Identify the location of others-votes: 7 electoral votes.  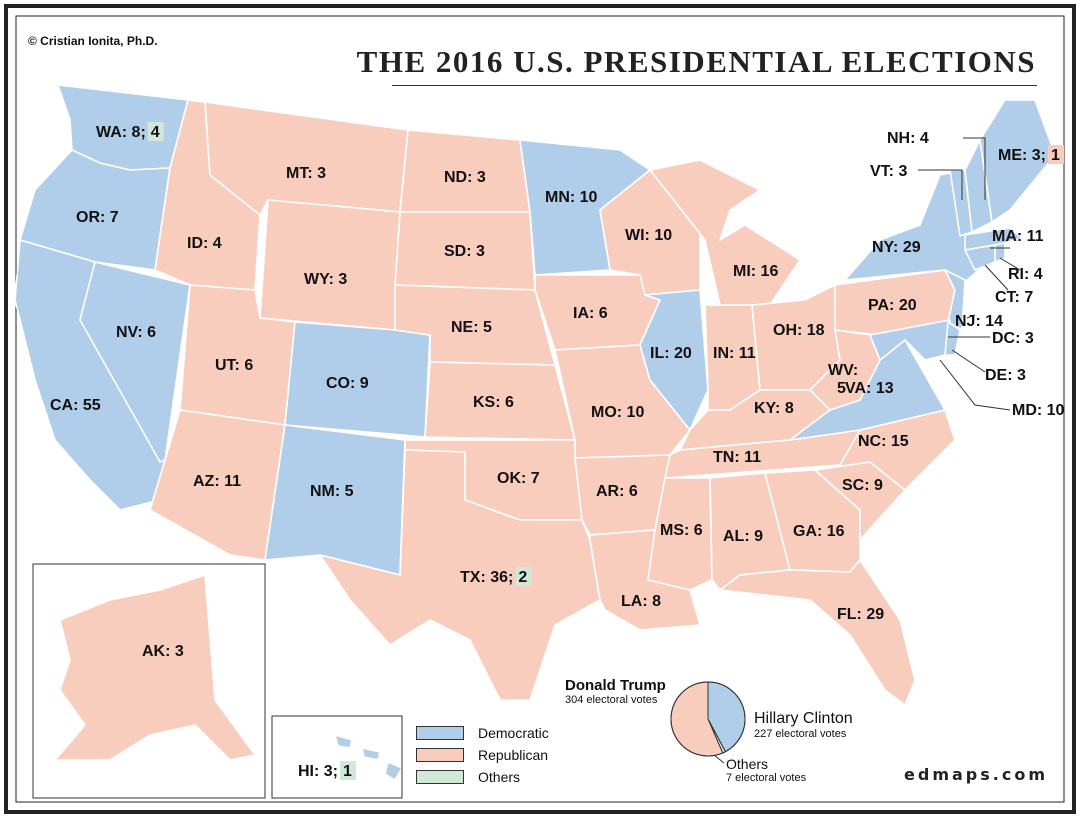
(766, 778).